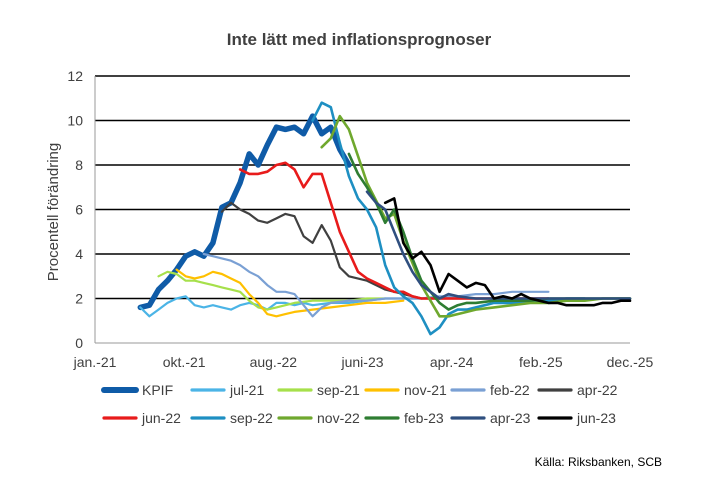 The width and height of the screenshot is (712, 480). What do you see at coordinates (79, 165) in the screenshot?
I see `y-tick-label: 8` at bounding box center [79, 165].